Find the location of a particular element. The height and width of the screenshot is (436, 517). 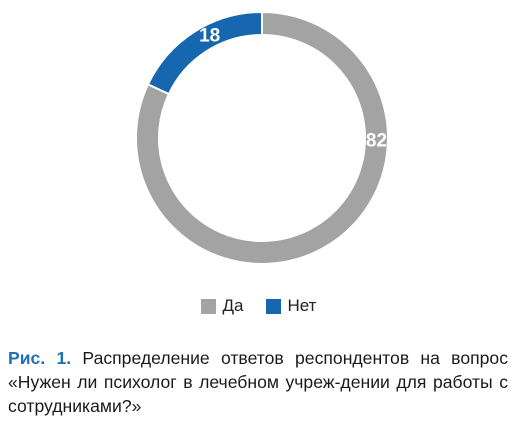

legend-label-no: Нет is located at coordinates (302, 305).